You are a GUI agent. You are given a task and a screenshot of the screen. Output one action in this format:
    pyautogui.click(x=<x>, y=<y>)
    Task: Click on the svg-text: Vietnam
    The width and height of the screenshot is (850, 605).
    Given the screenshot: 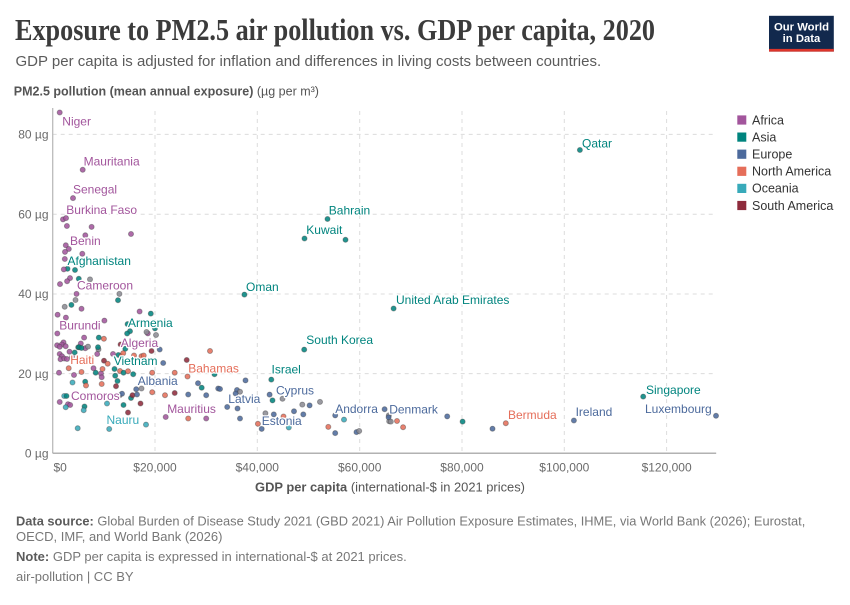 What is the action you would take?
    pyautogui.click(x=136, y=361)
    